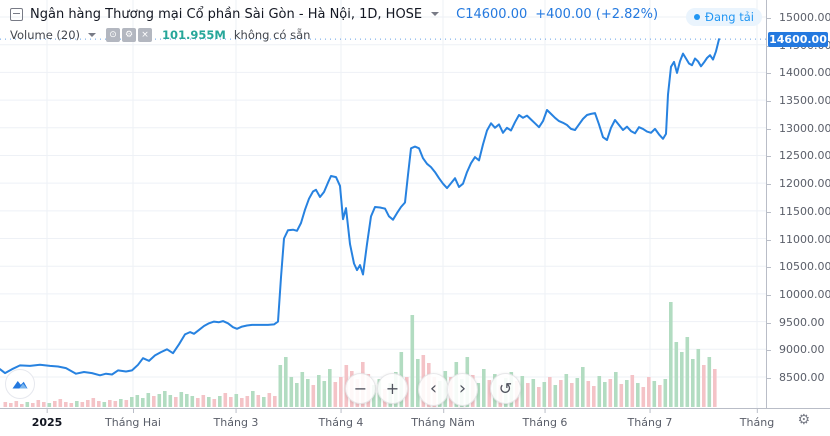  I want to click on price-axis-label: 11500.00, so click(798, 211).